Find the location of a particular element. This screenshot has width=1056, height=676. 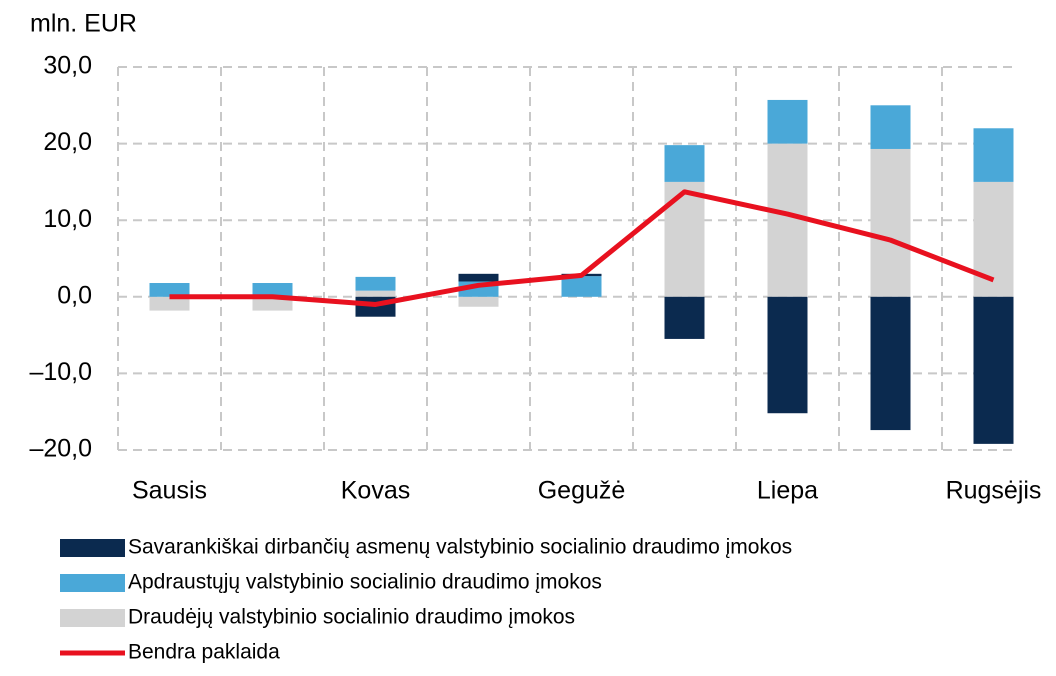

y-tick-label: 0,0 is located at coordinates (74, 295).